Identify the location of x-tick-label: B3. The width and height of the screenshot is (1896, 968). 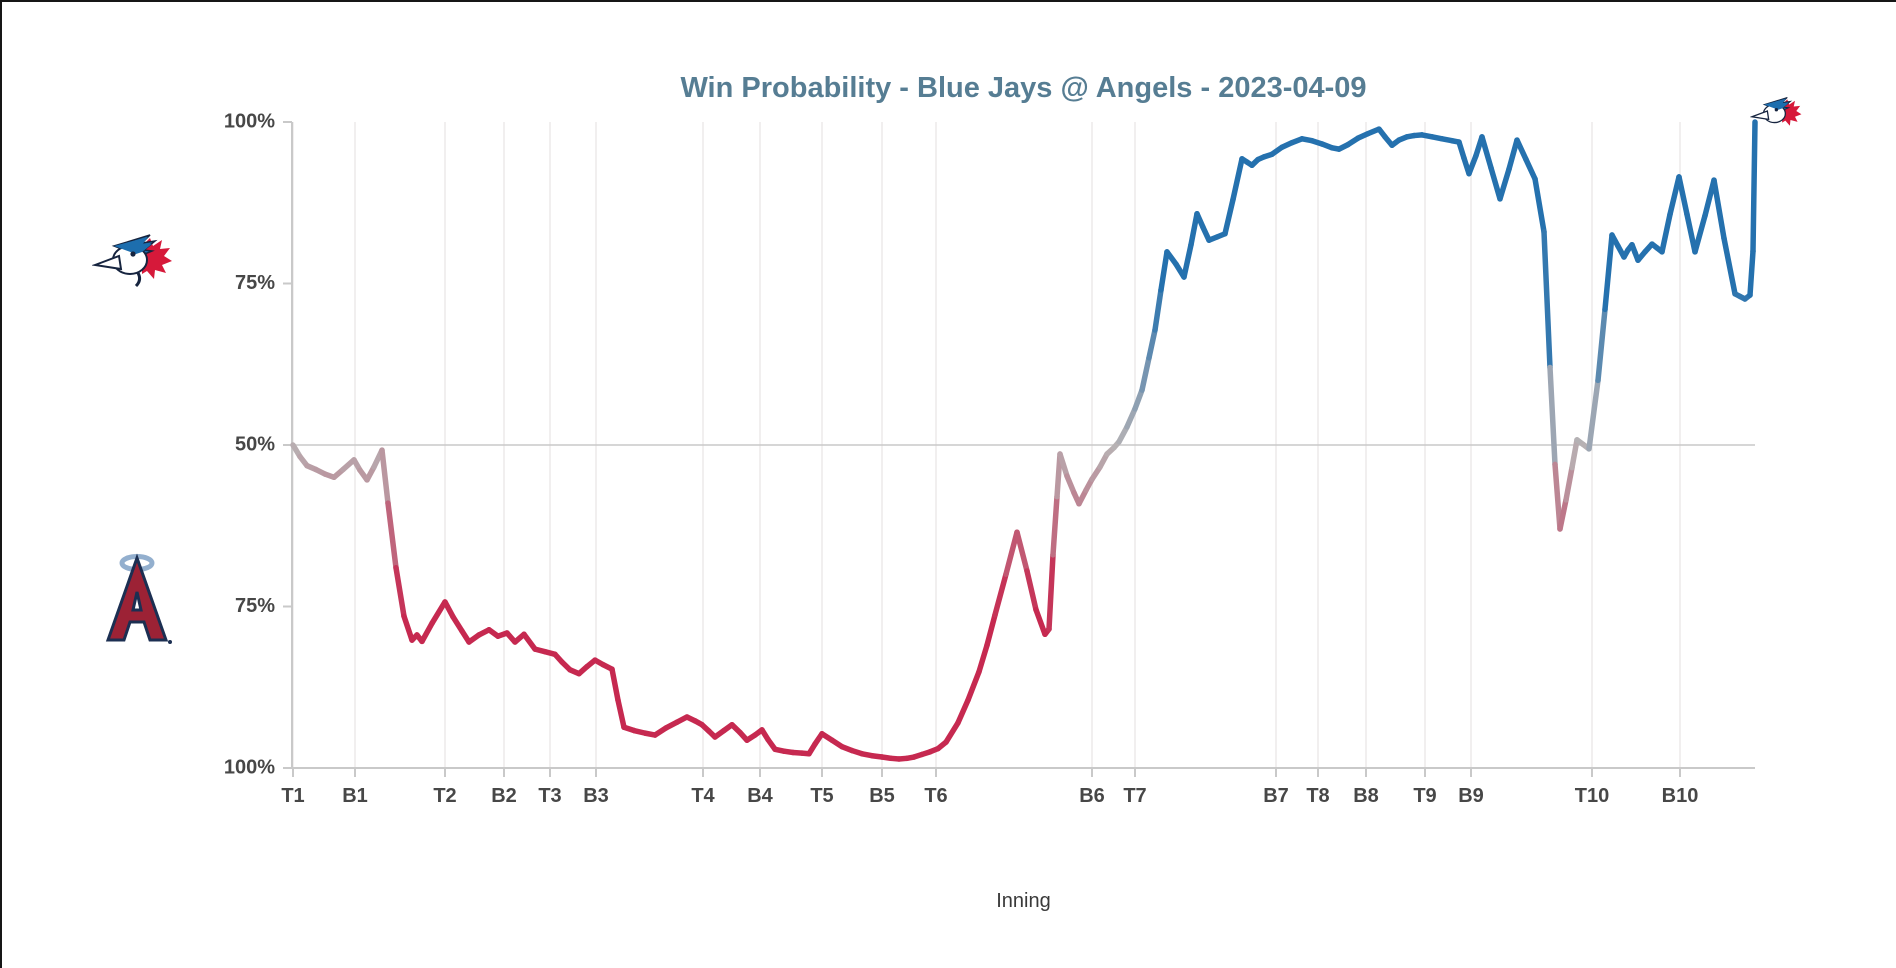
(596, 796).